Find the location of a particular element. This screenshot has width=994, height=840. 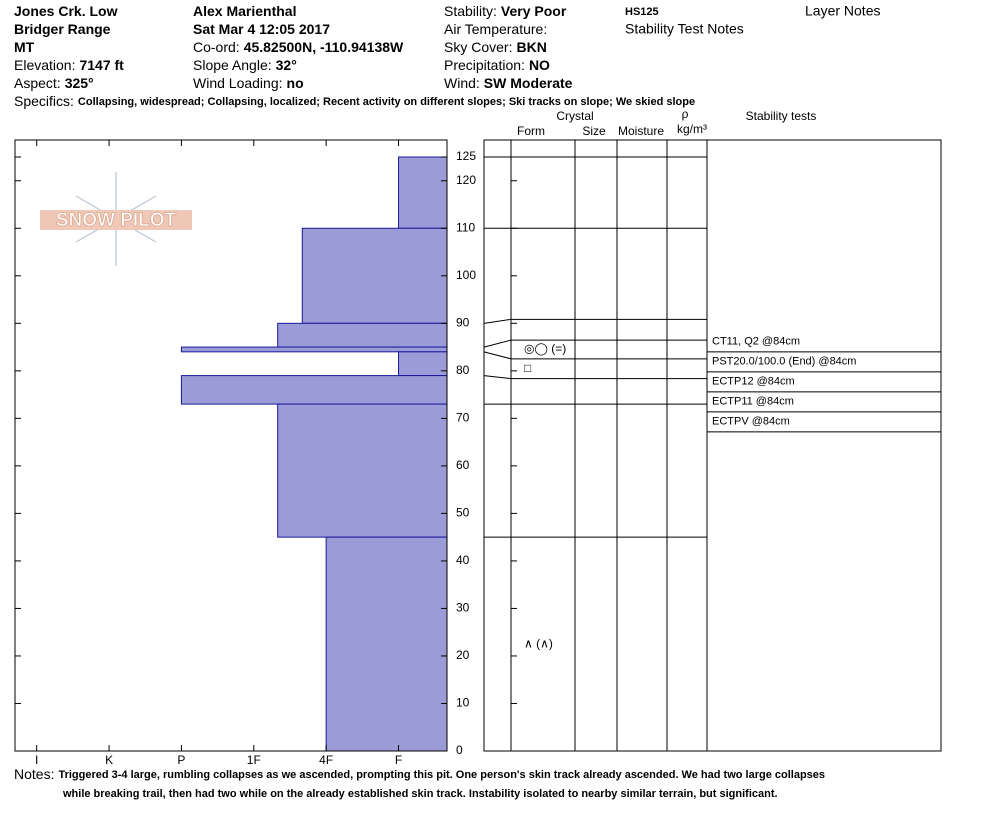

field-value: Sat Mar 4 12:05 2017 is located at coordinates (261, 29).